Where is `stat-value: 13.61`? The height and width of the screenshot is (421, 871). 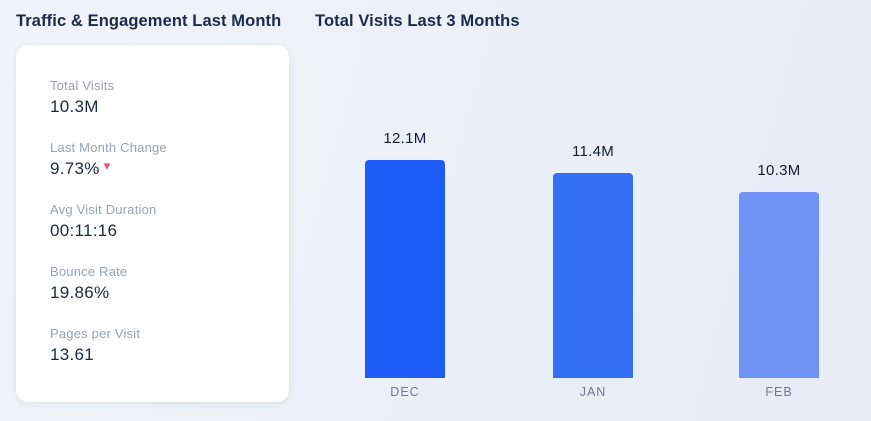 stat-value: 13.61 is located at coordinates (72, 354).